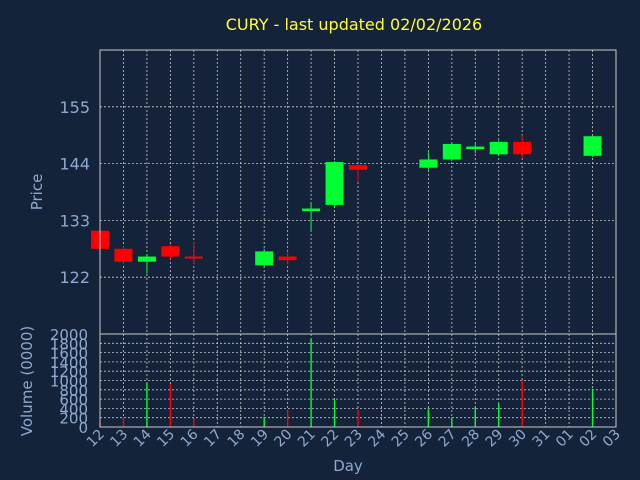  What do you see at coordinates (27, 381) in the screenshot?
I see `volume-axis-label: Volume (0000)` at bounding box center [27, 381].